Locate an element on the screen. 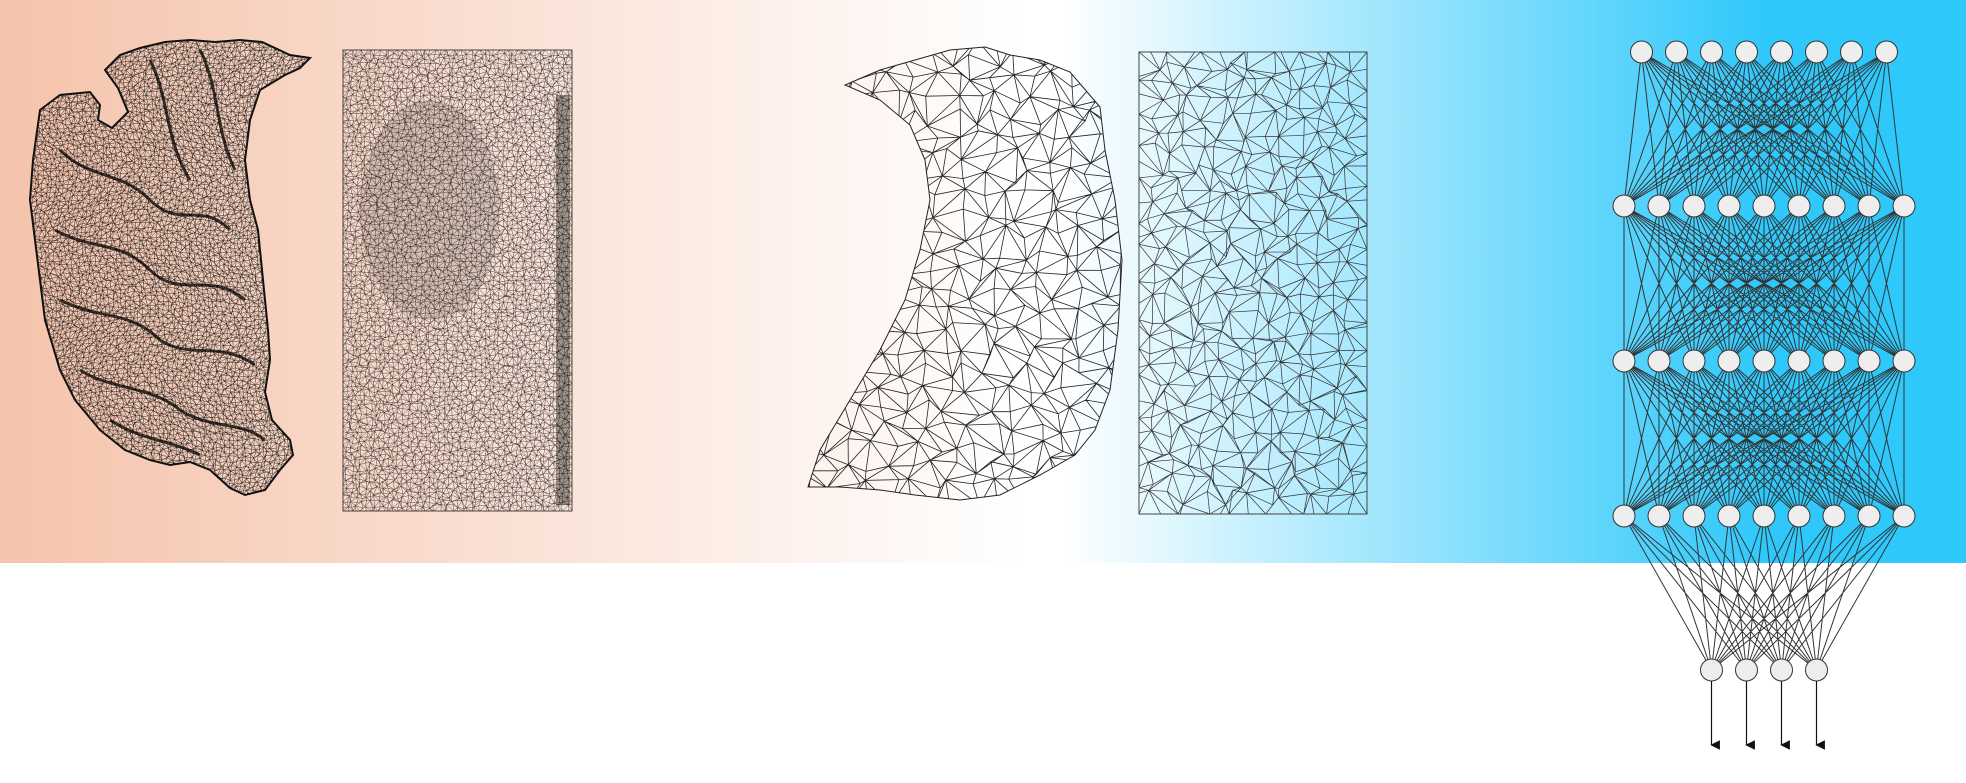 This screenshot has height=783, width=1966. connection-lines is located at coordinates (1764, 361).